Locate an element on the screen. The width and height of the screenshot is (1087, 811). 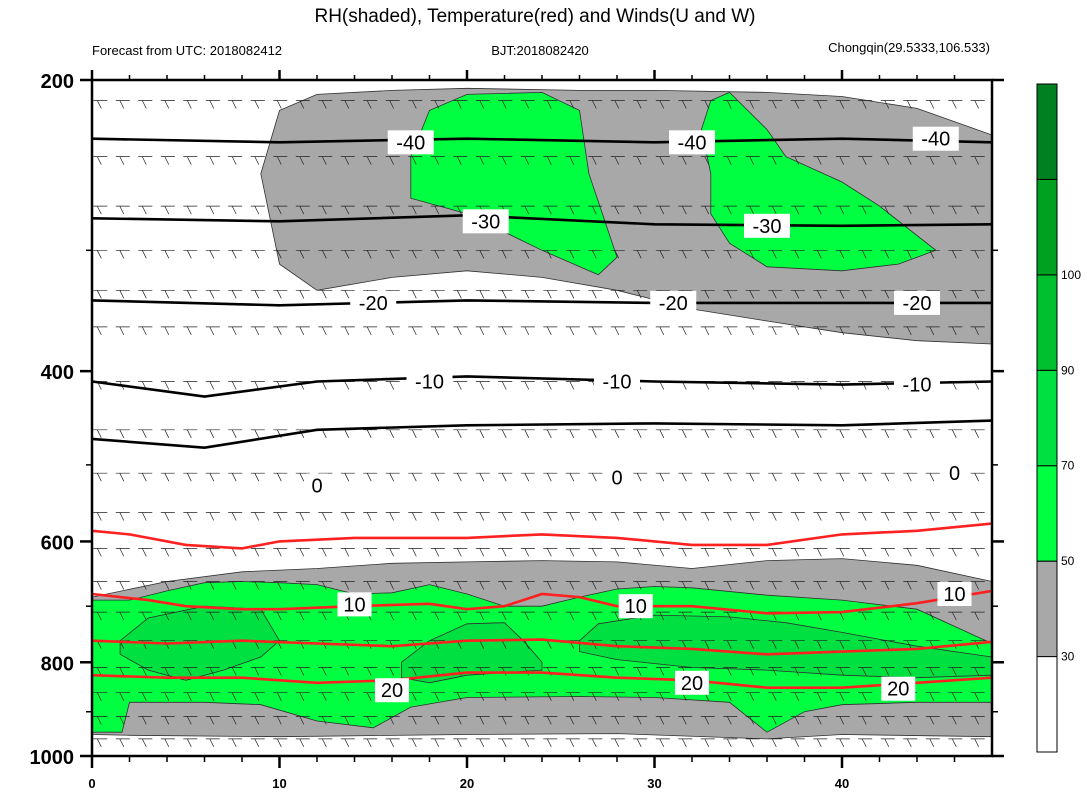
temp-contour--30 is located at coordinates (542, 220).